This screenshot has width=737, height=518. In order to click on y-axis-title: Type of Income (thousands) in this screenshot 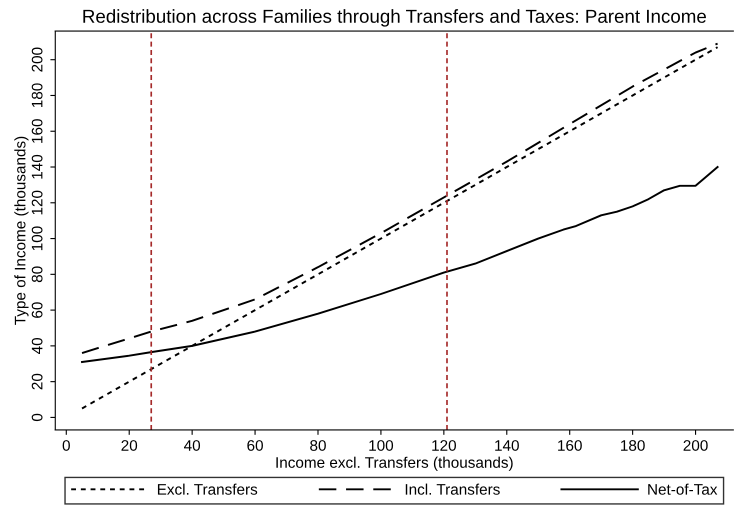, I will do `click(21, 230)`.